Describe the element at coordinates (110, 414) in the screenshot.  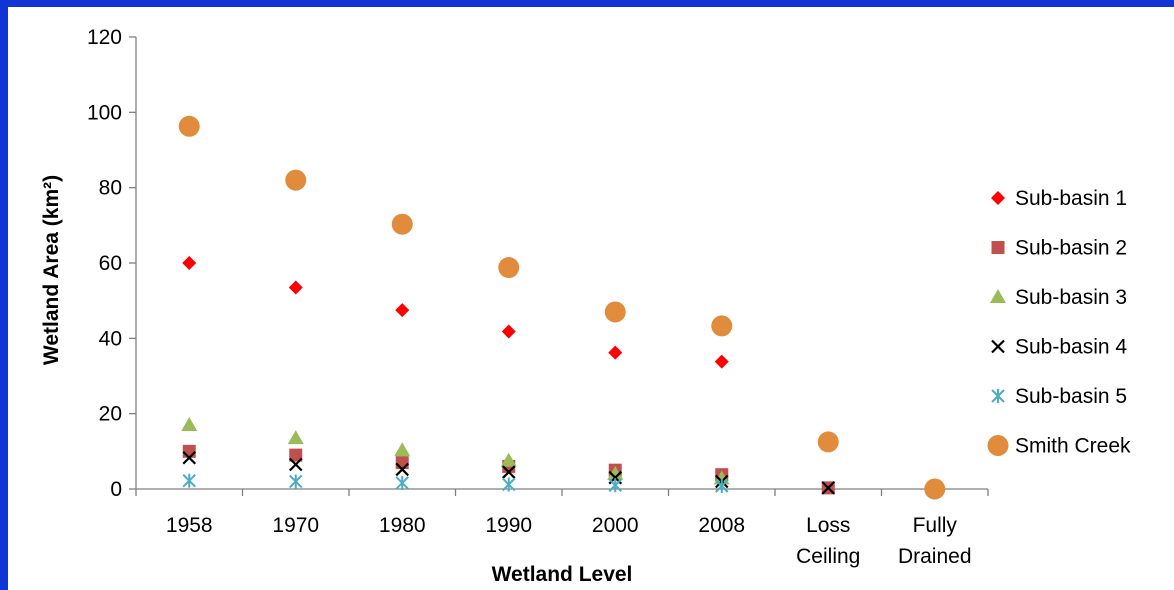
I see `y-tick-label: 20` at that location.